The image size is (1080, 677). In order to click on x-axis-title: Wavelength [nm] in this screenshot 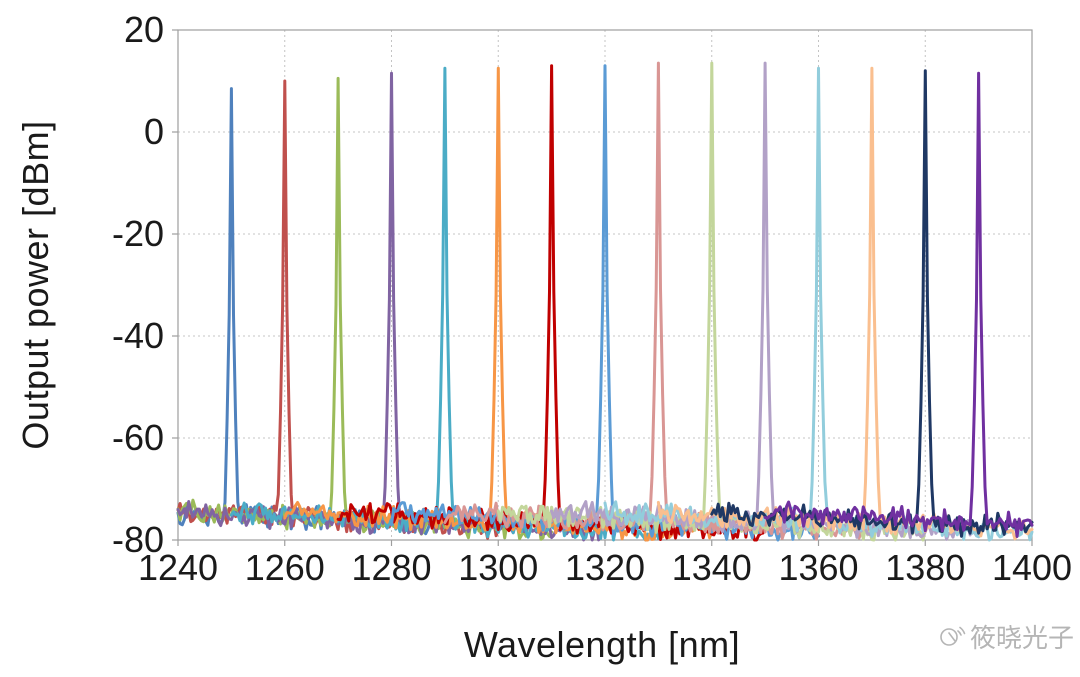, I will do `click(602, 644)`.